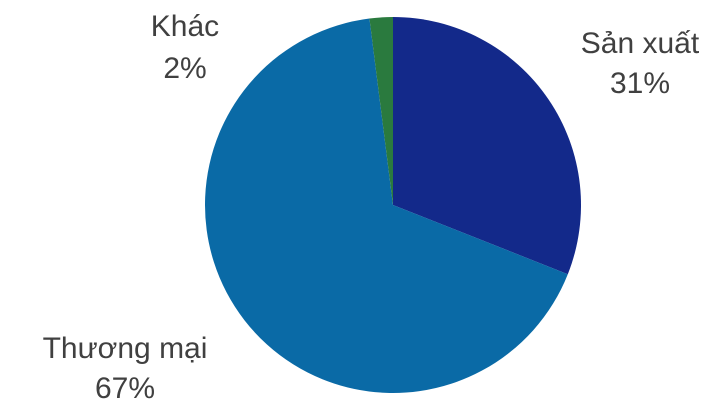 This screenshot has width=717, height=403. Describe the element at coordinates (640, 43) in the screenshot. I see `slice-label: Sản xuất` at that location.